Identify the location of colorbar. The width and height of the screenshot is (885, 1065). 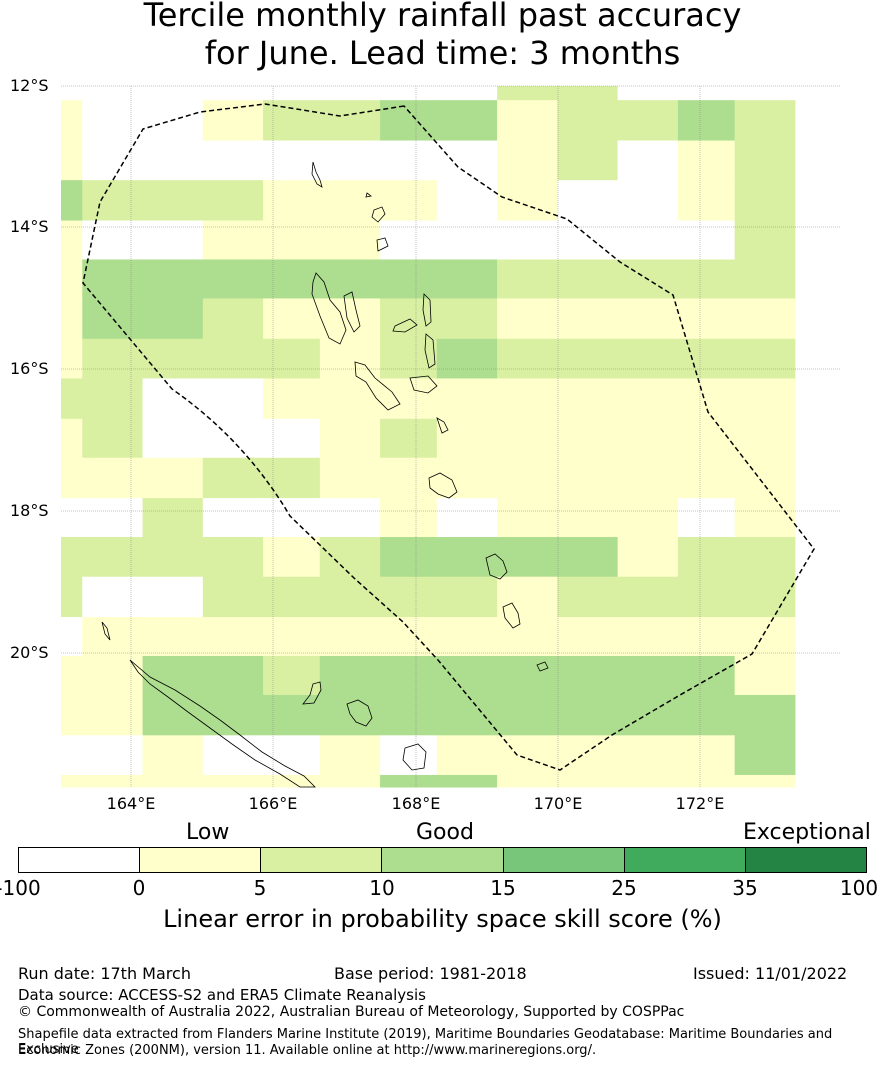
(442, 860).